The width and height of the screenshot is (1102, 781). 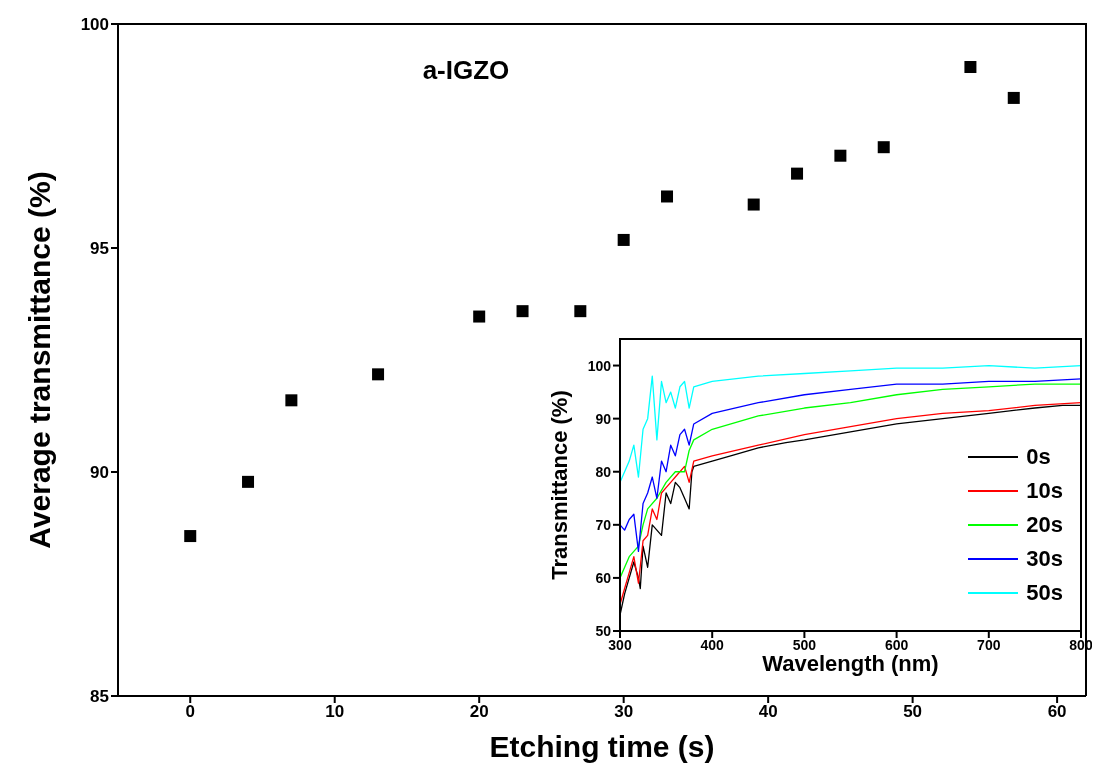 What do you see at coordinates (1044, 559) in the screenshot?
I see `legend-label: 30s` at bounding box center [1044, 559].